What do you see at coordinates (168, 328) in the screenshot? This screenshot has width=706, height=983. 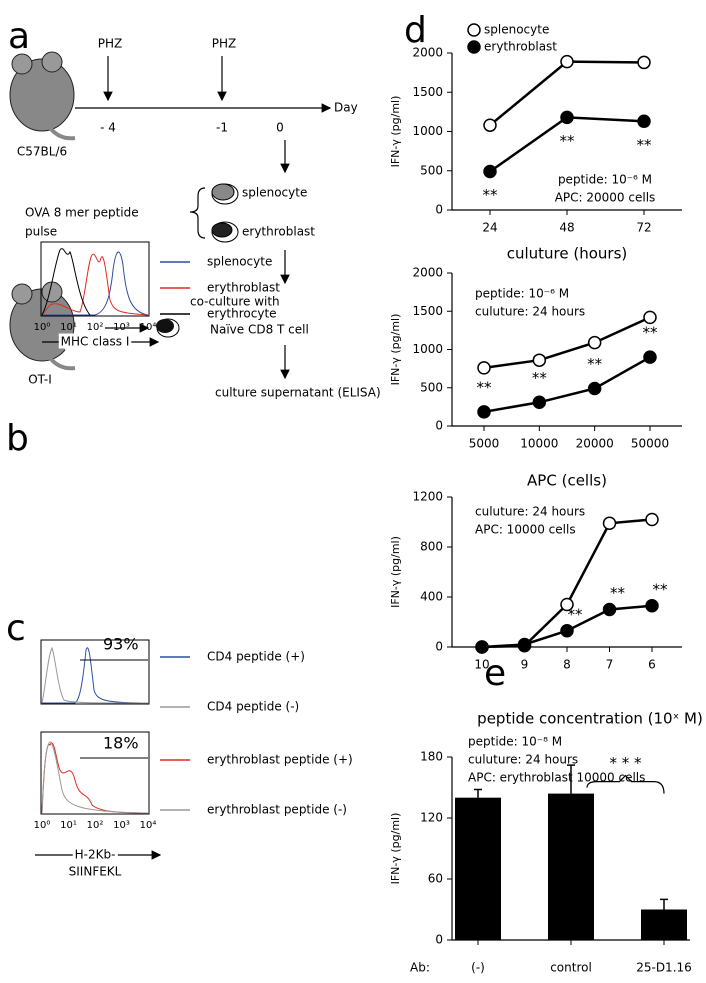 I see `cell-icon` at bounding box center [168, 328].